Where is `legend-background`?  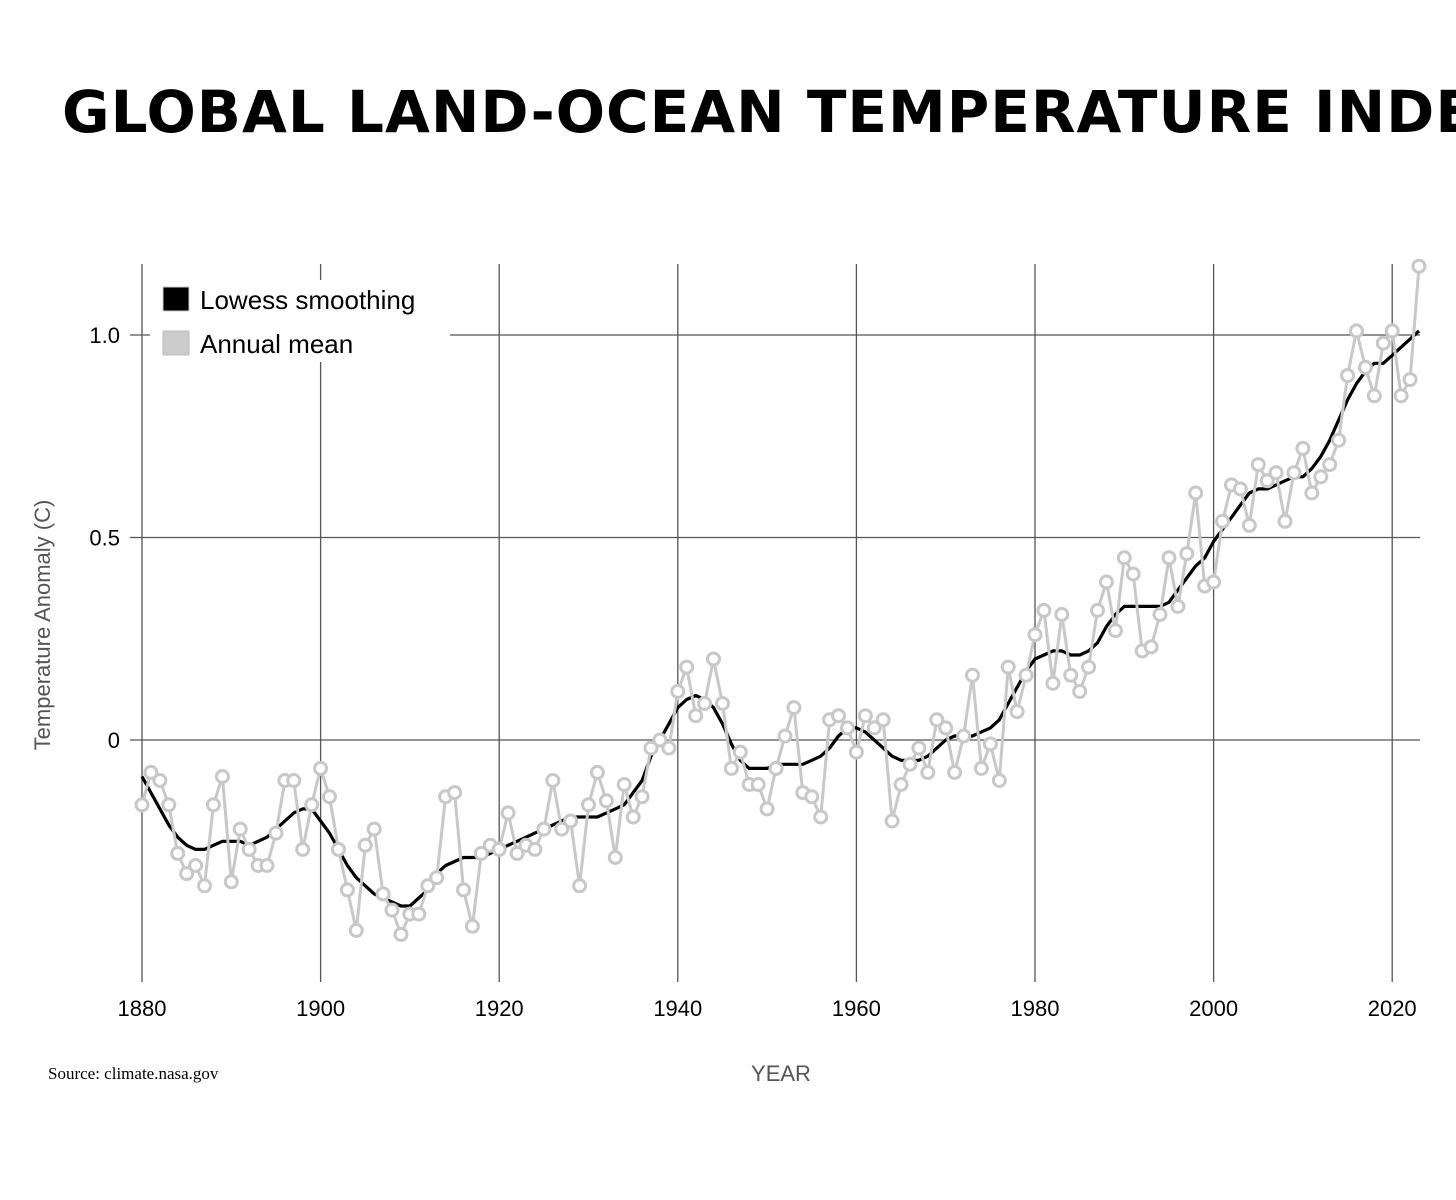
legend-background is located at coordinates (300, 321).